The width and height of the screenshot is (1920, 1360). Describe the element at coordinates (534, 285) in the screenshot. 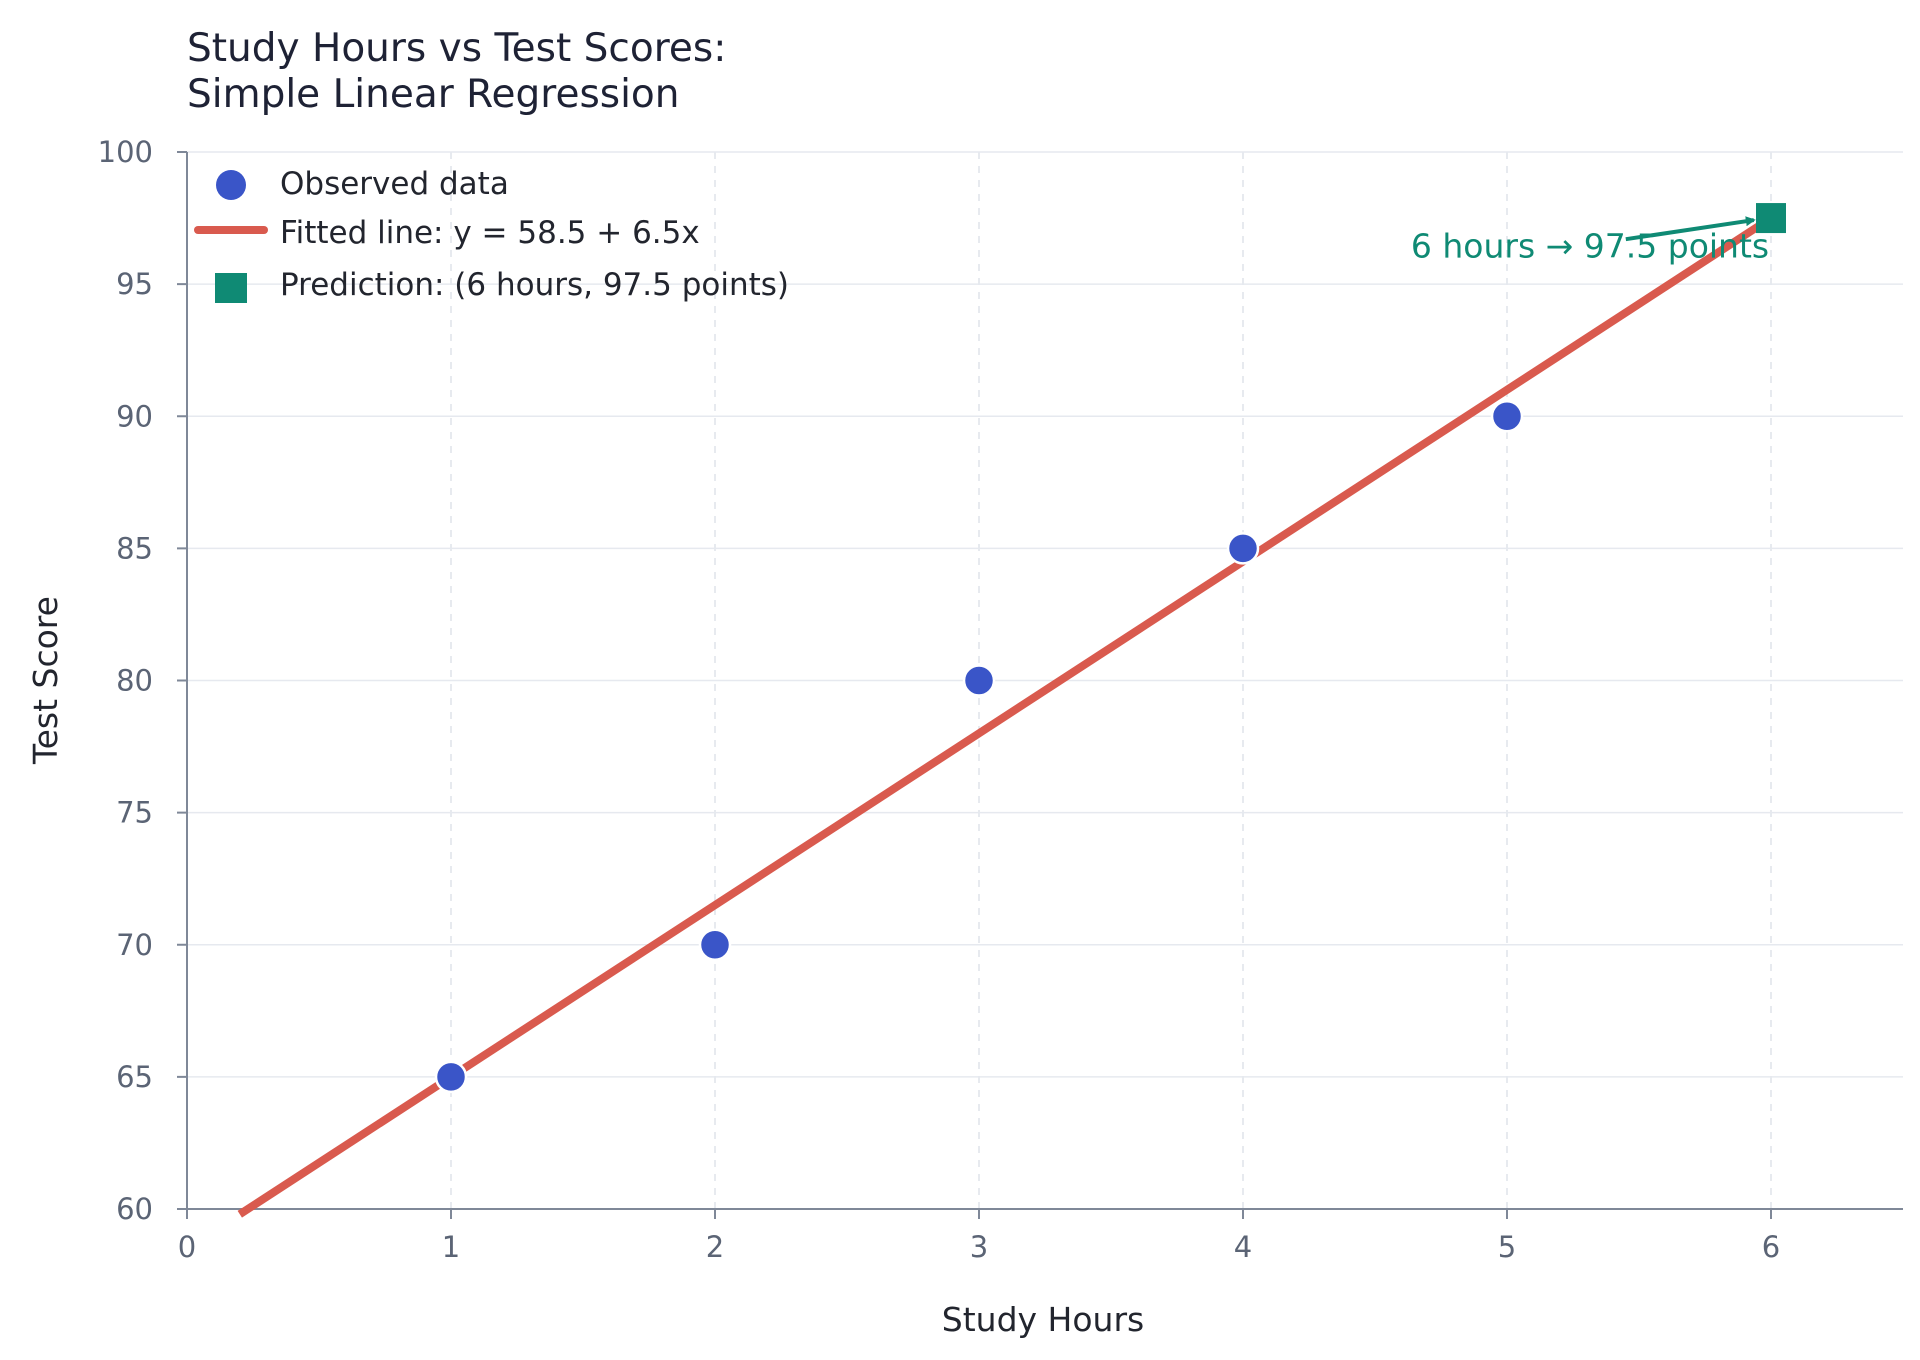

I see `legend-label-prediction: Prediction: (6 hours, 97.5 points)` at that location.